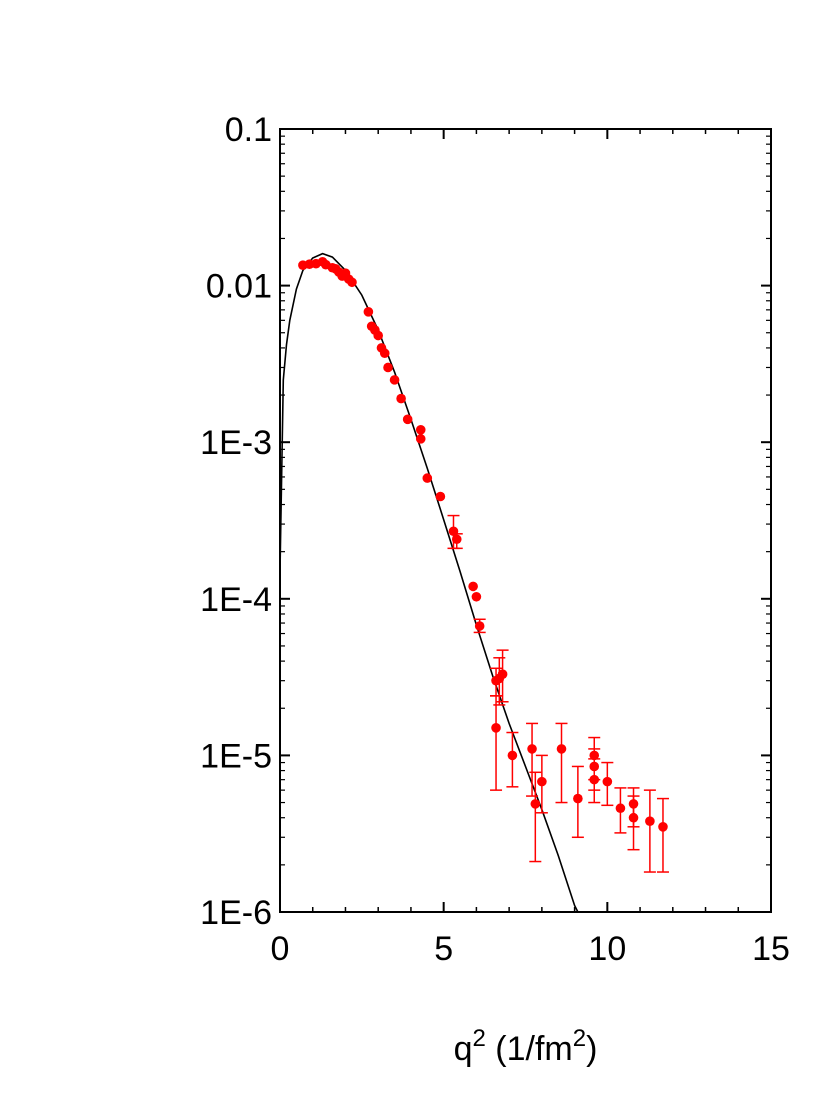  I want to click on x-axis-title-base: q, so click(463, 1049).